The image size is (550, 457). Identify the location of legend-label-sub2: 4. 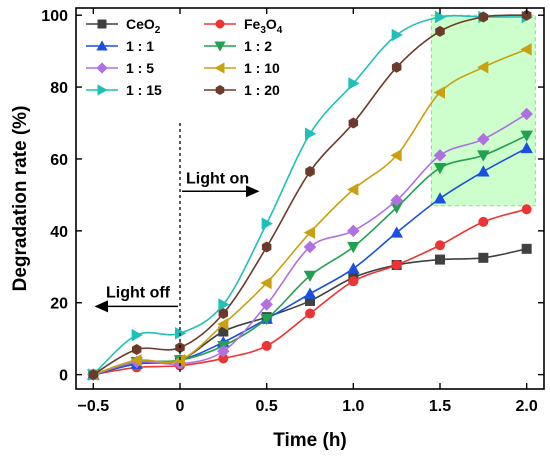
(280, 30).